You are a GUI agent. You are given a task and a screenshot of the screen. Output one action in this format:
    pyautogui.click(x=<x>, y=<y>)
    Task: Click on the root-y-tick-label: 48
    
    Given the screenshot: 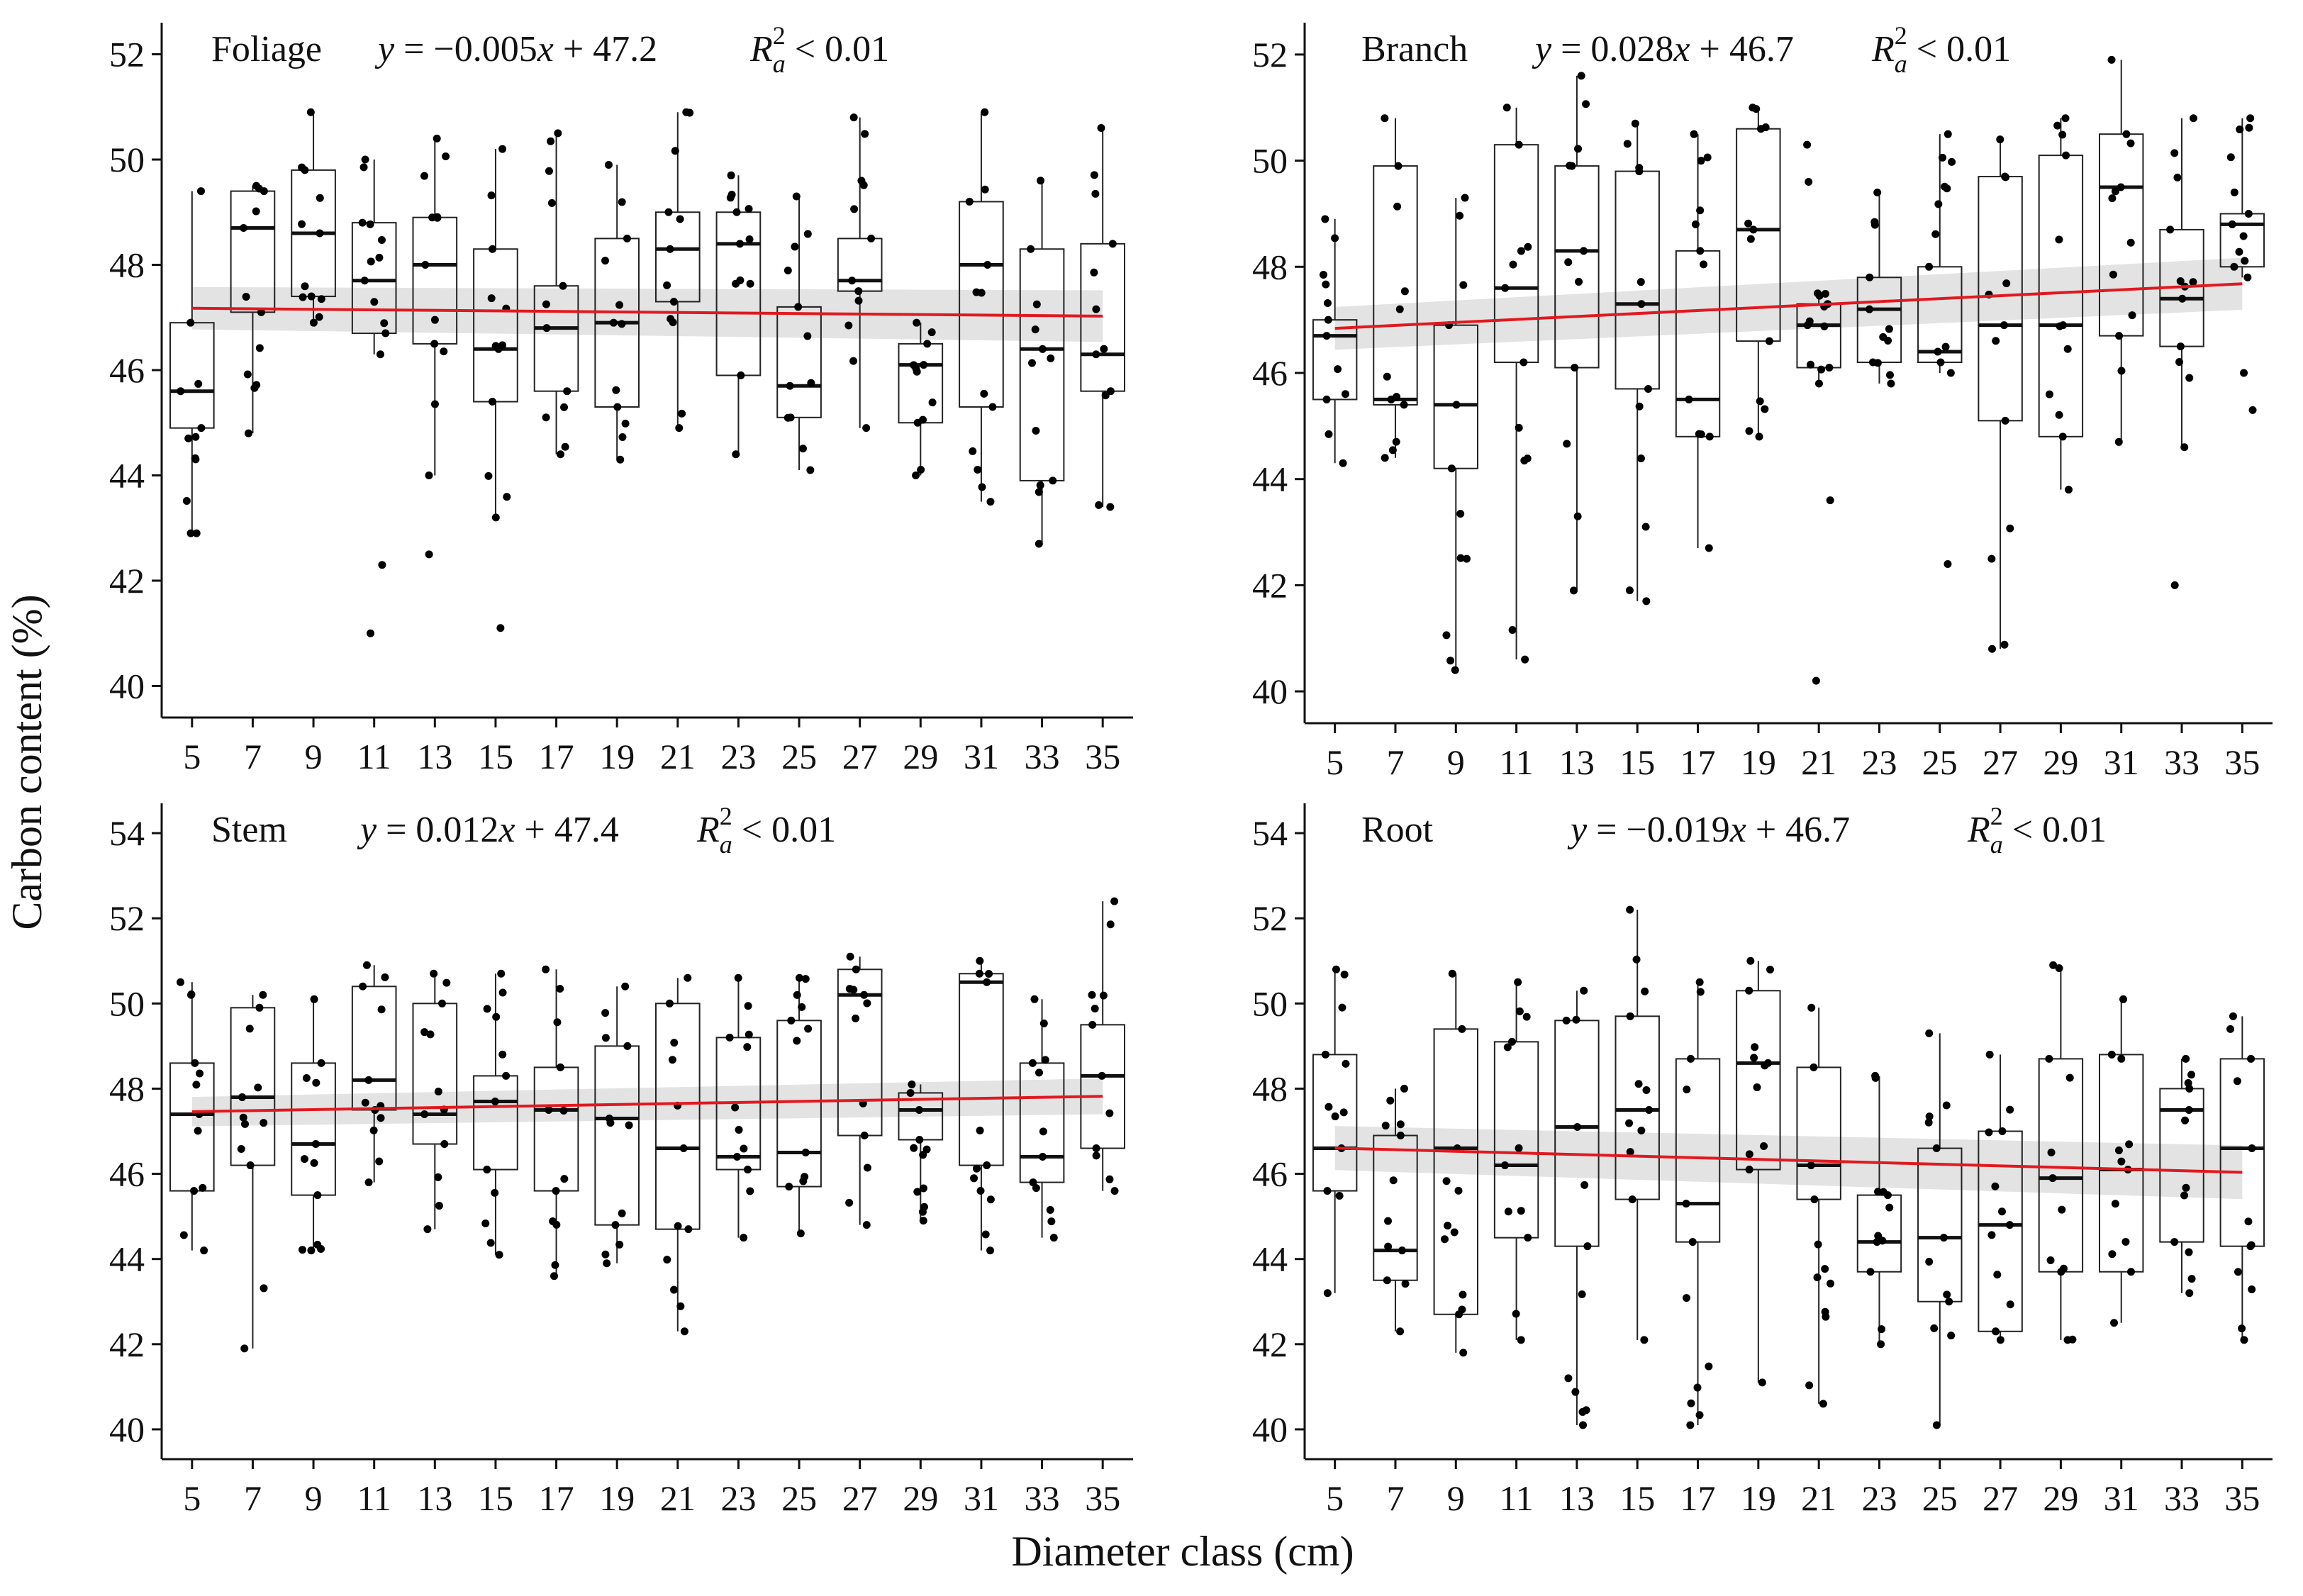 What is the action you would take?
    pyautogui.click(x=1270, y=1088)
    